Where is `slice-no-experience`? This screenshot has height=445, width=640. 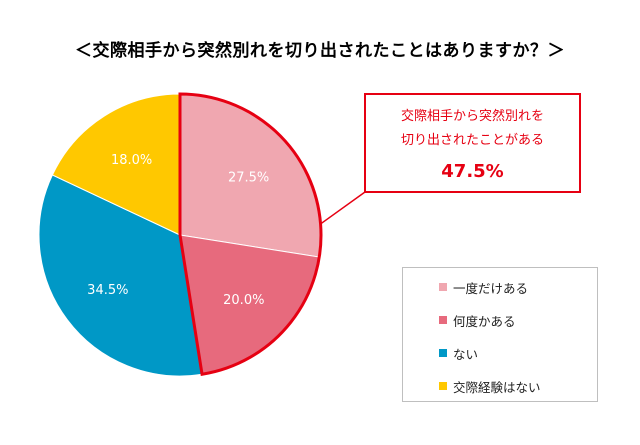 slice-no-experience is located at coordinates (116, 164).